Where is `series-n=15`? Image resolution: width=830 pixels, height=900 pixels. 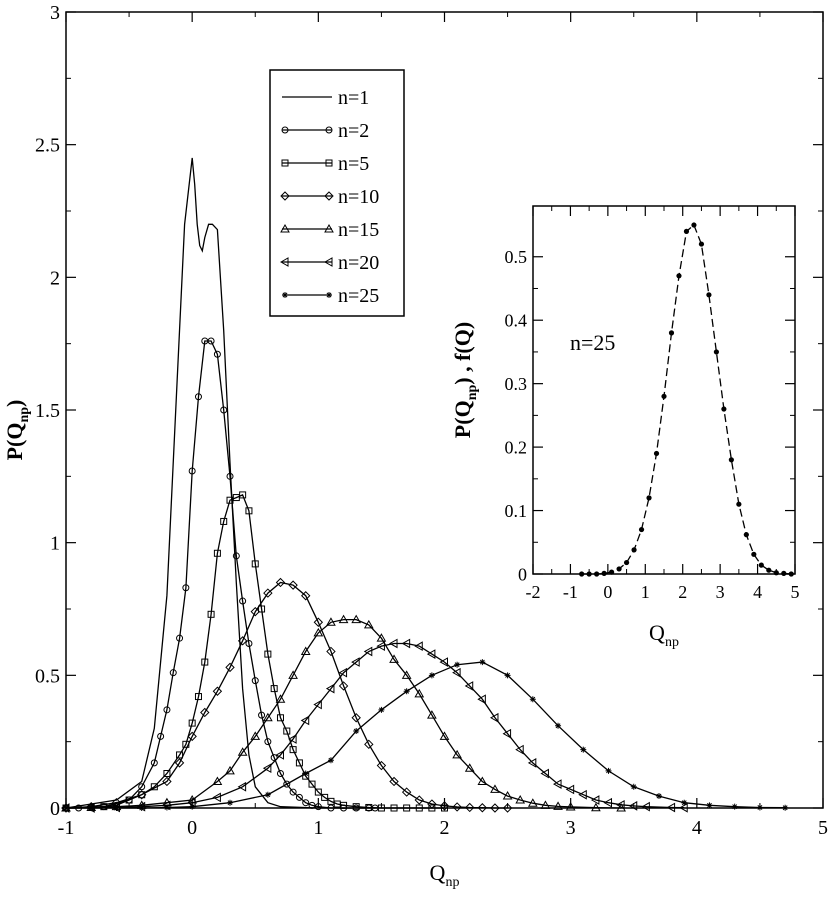 series-n=15 is located at coordinates (343, 713).